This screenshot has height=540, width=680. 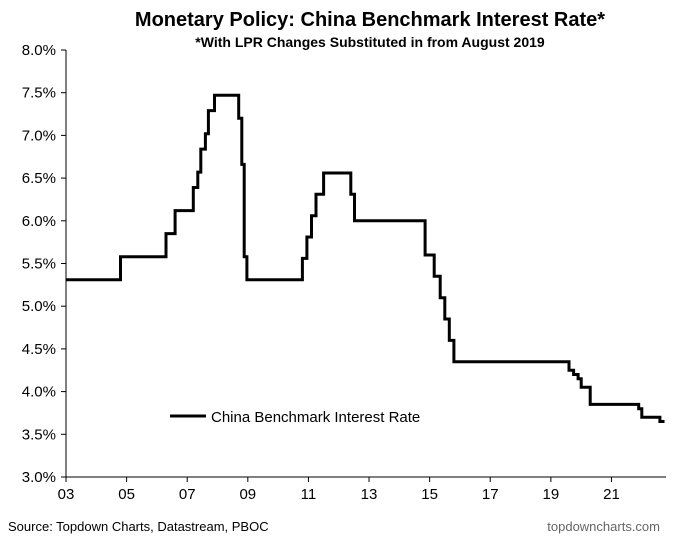 What do you see at coordinates (39, 349) in the screenshot?
I see `y-tick-label: 4.5%` at bounding box center [39, 349].